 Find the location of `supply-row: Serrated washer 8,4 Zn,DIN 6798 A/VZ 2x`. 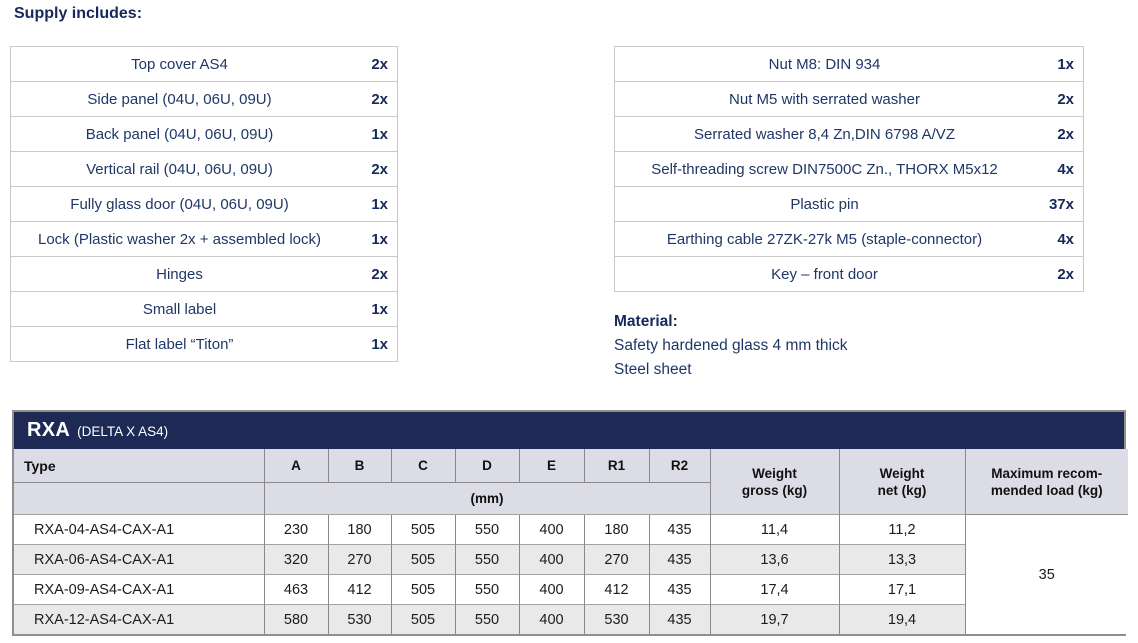

supply-row: Serrated washer 8,4 Zn,DIN 6798 A/VZ 2x is located at coordinates (849, 134).